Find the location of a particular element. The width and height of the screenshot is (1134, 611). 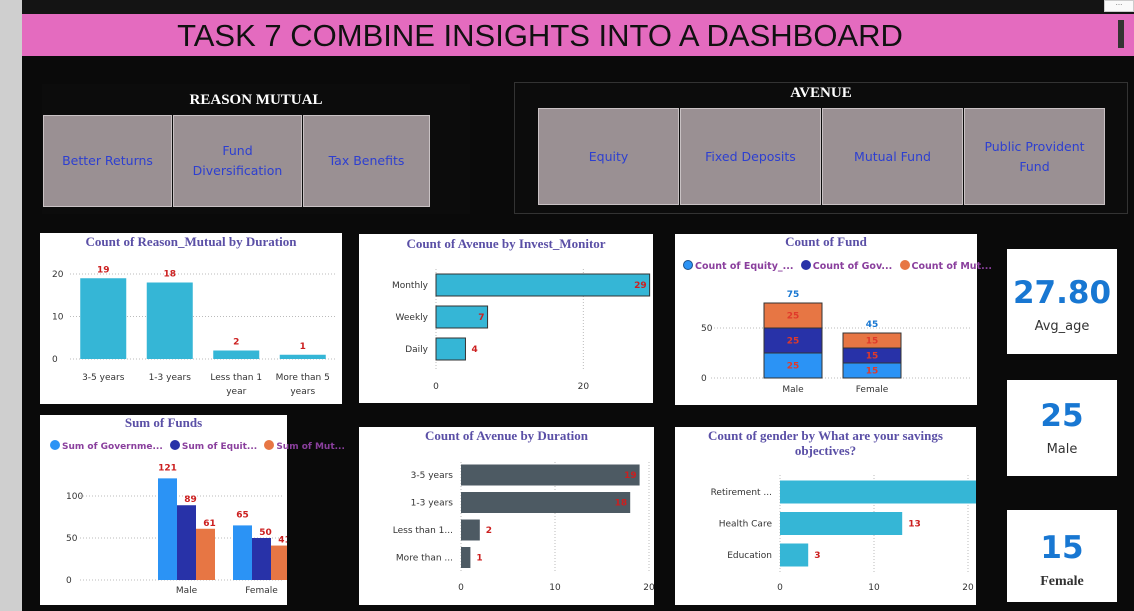

x-tick-label: year is located at coordinates (236, 392).